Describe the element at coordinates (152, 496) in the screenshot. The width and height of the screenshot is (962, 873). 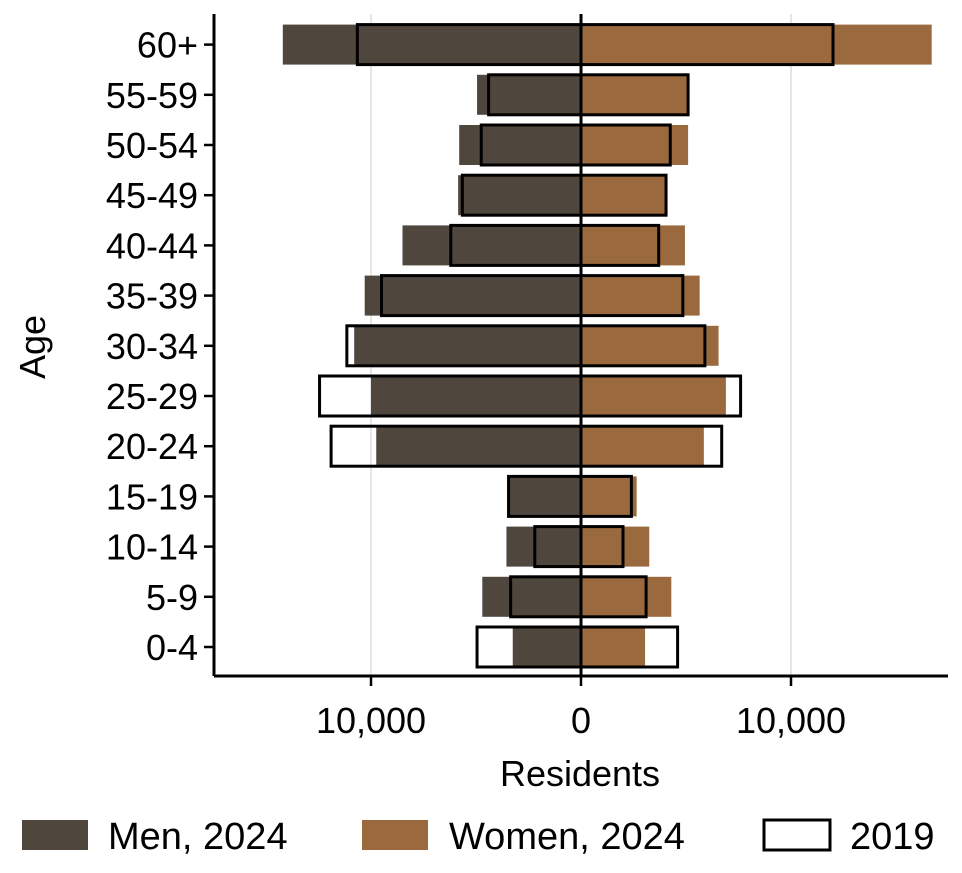
I see `y-tick-label: 15-19` at that location.